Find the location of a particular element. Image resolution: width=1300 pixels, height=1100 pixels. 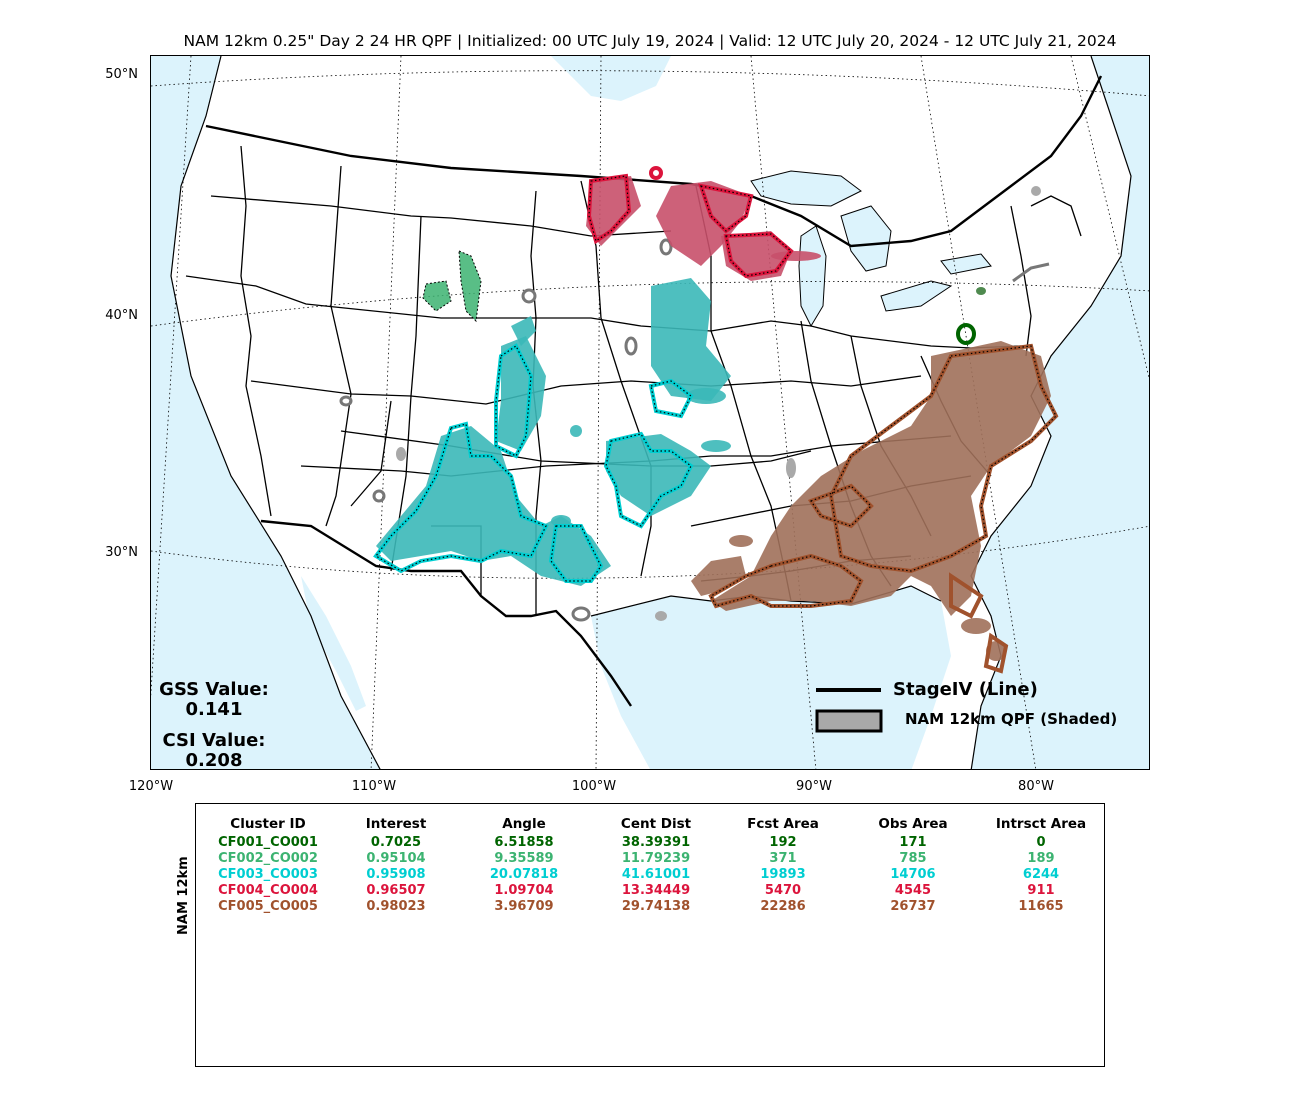

table-cell-cluster-id-row2: CF002_CO002 is located at coordinates (268, 858).